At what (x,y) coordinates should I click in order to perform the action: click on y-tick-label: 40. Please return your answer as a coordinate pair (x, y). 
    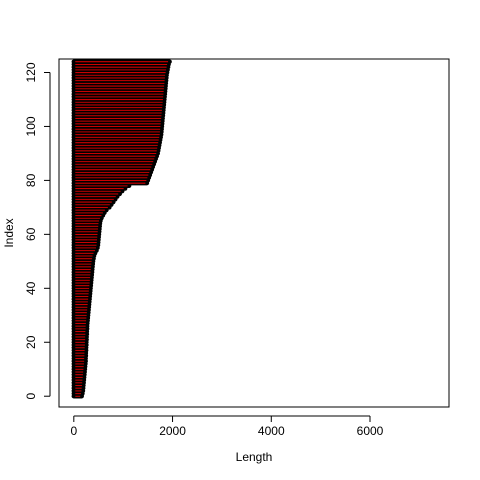
    Looking at the image, I should click on (31, 288).